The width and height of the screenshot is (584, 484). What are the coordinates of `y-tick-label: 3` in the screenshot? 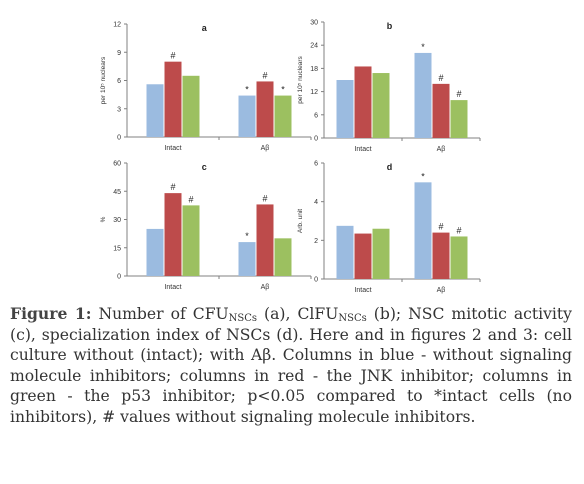 It's located at (119, 109).